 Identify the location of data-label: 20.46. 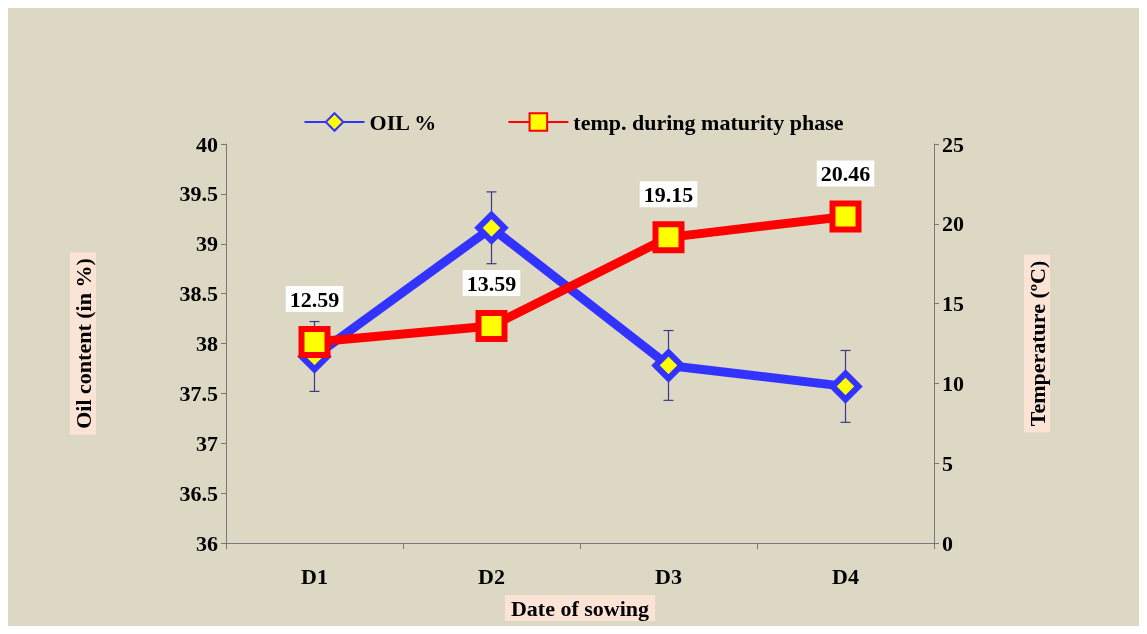
(845, 173).